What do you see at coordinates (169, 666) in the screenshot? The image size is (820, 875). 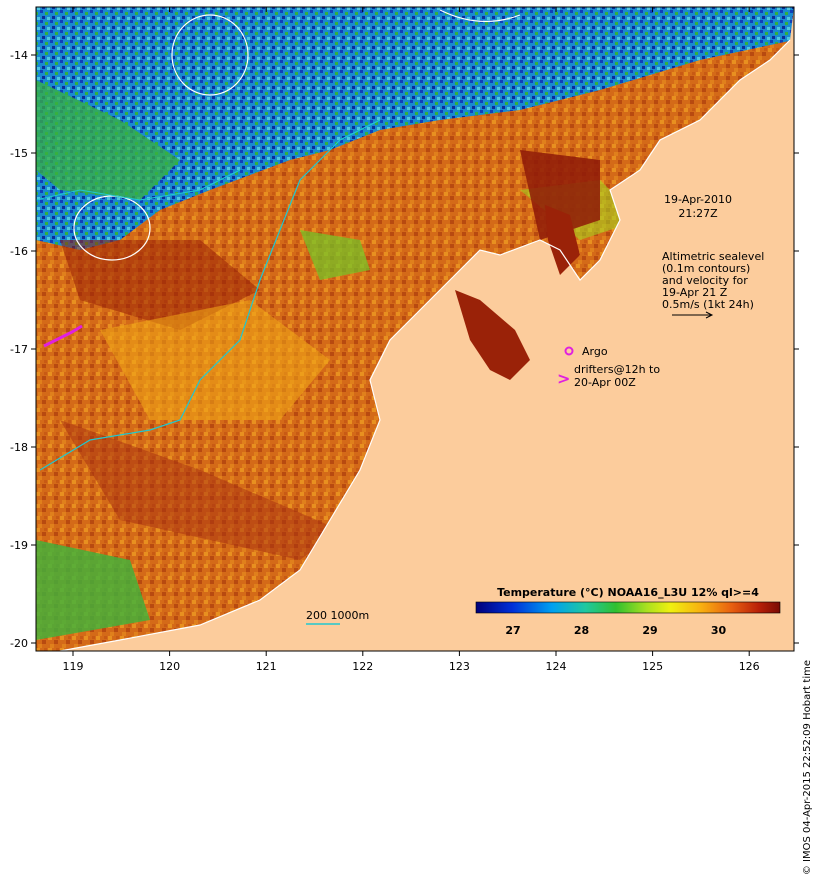 I see `lon-tick-label: 120` at bounding box center [169, 666].